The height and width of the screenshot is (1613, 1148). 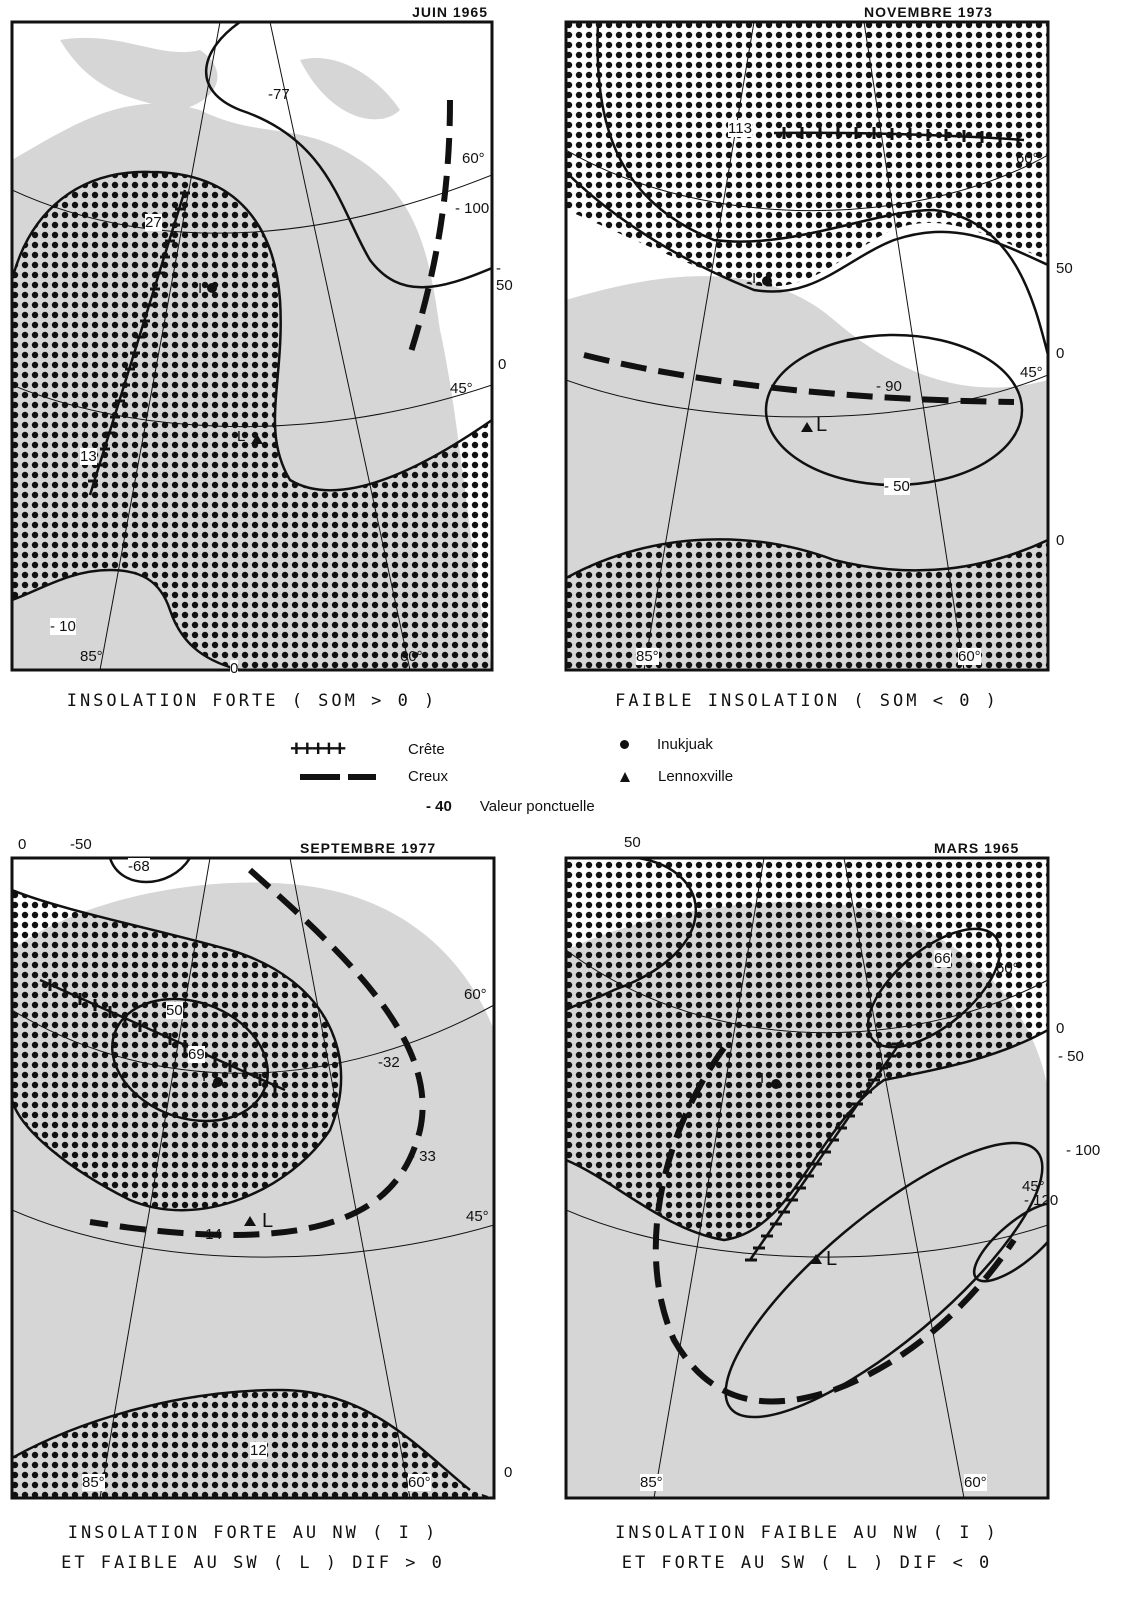 What do you see at coordinates (368, 848) in the screenshot?
I see `map-title: SEPTEMBRE 1977` at bounding box center [368, 848].